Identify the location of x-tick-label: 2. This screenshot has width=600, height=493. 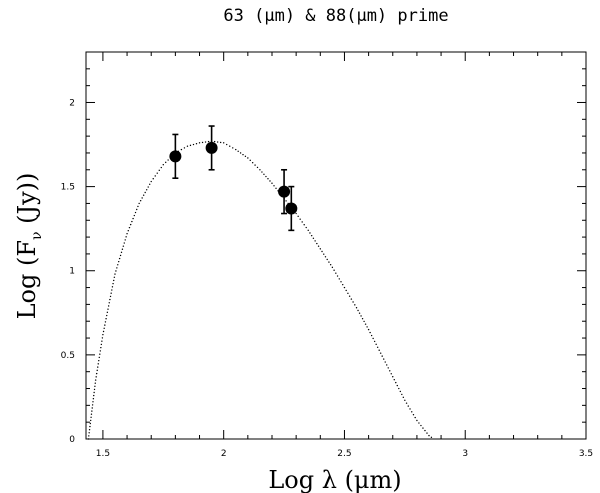
(224, 454).